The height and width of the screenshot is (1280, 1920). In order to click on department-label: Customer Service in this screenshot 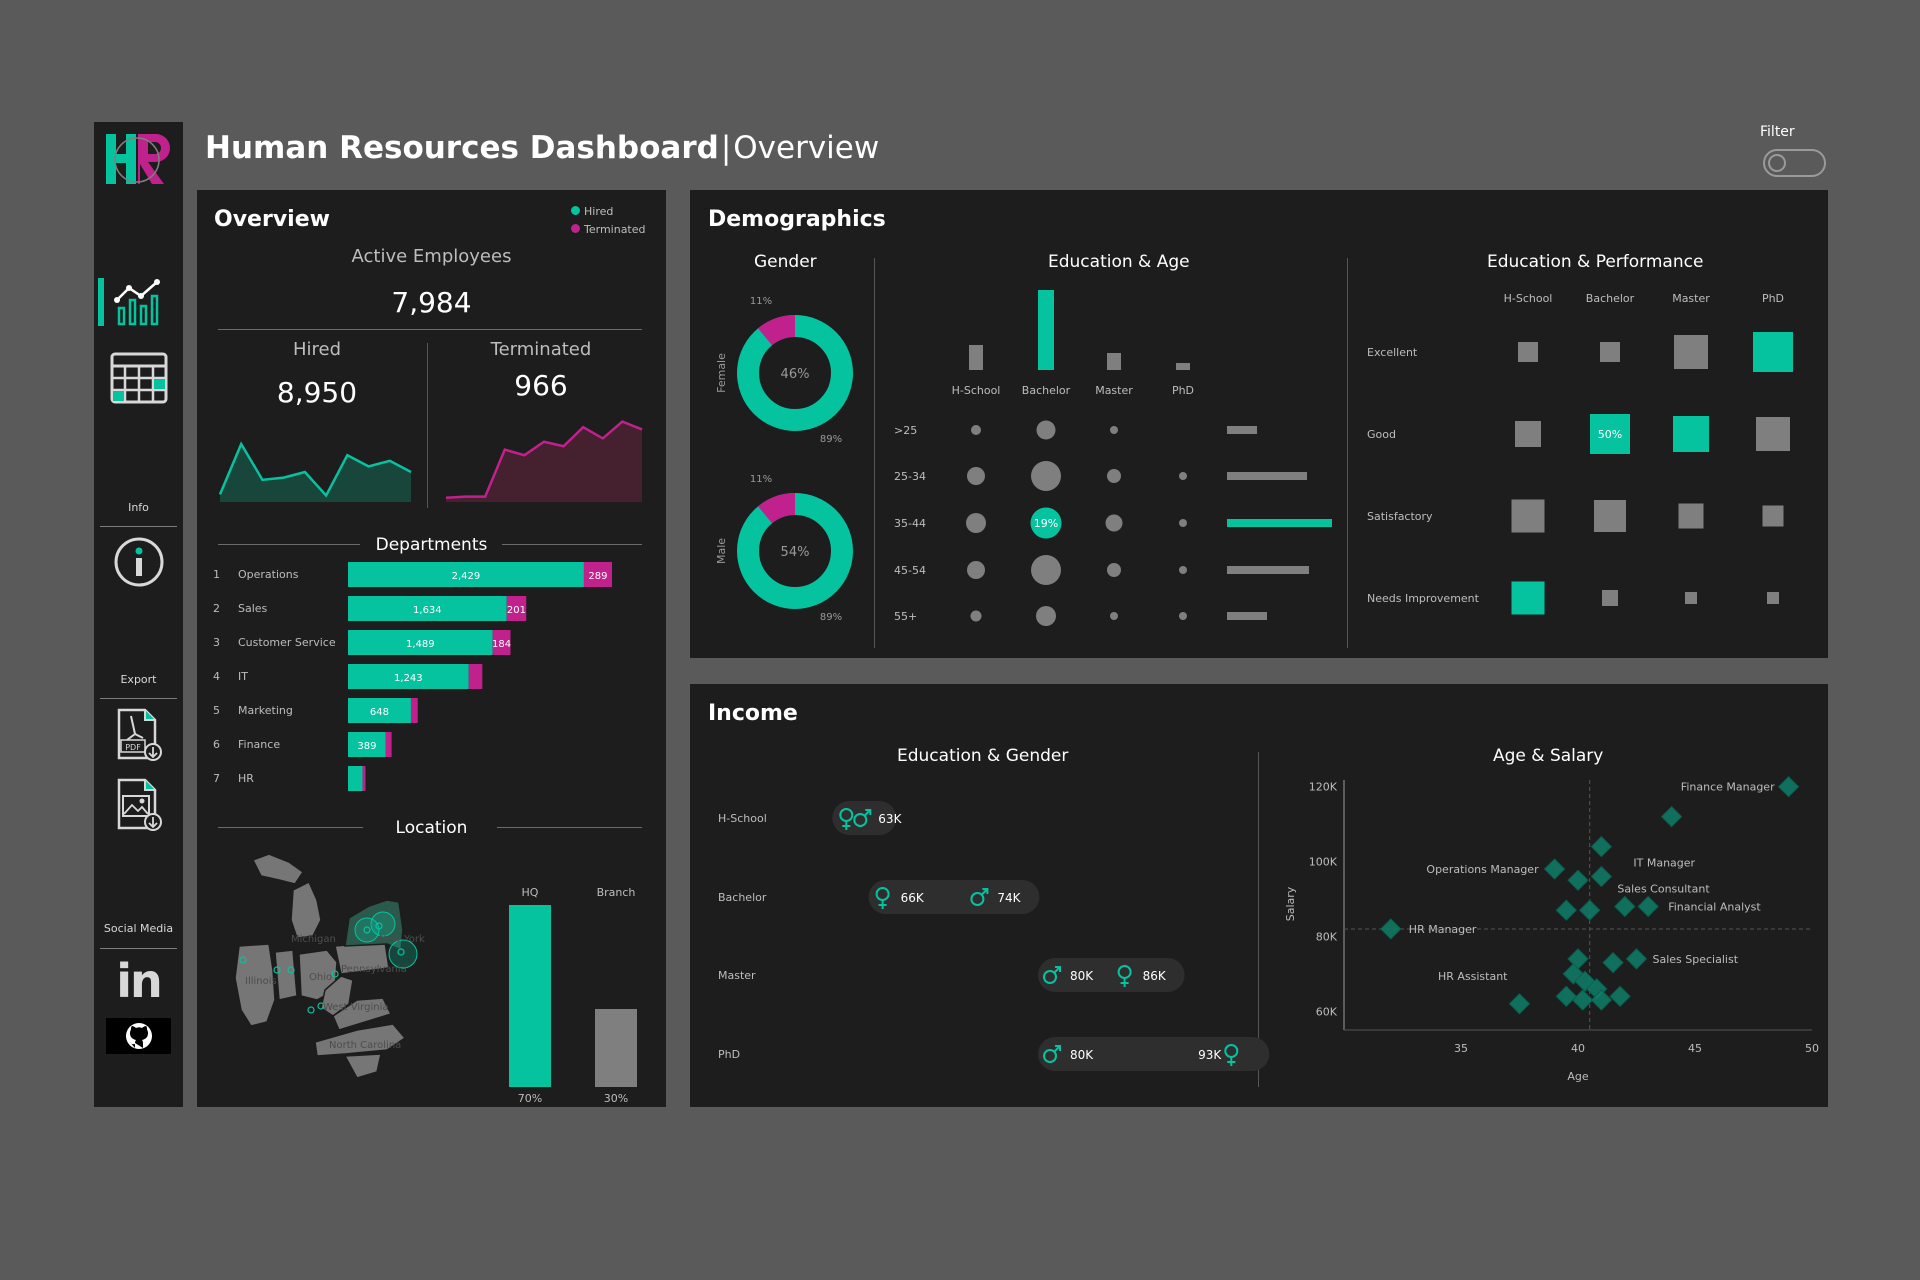, I will do `click(287, 642)`.